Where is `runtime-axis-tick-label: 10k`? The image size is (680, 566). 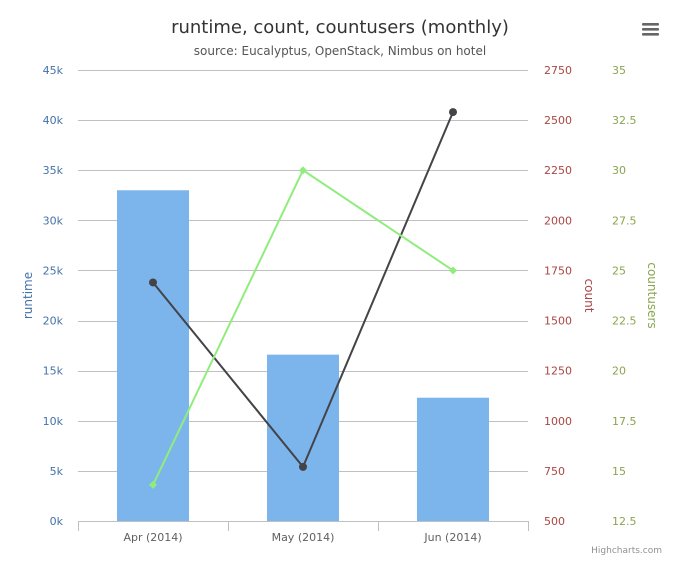
runtime-axis-tick-label: 10k is located at coordinates (53, 421).